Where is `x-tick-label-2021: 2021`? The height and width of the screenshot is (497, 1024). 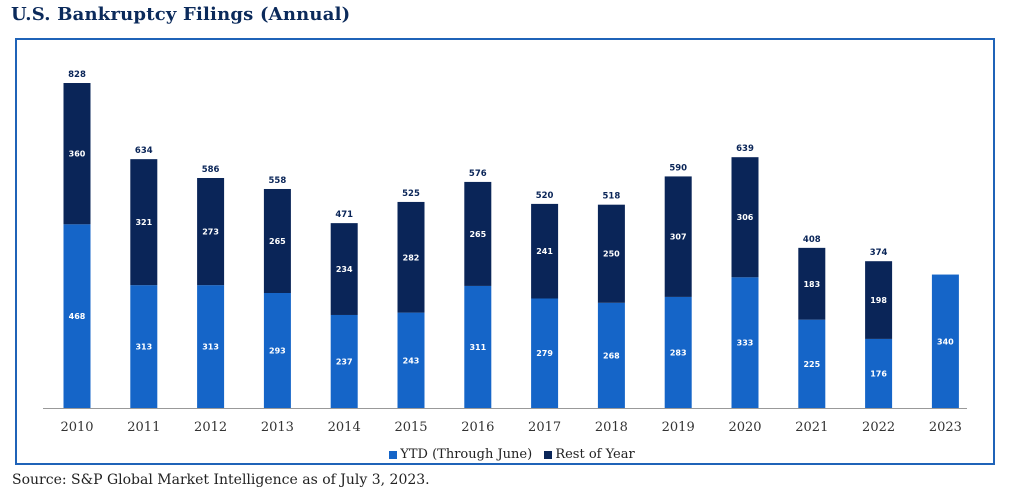
x-tick-label-2021: 2021 is located at coordinates (811, 427).